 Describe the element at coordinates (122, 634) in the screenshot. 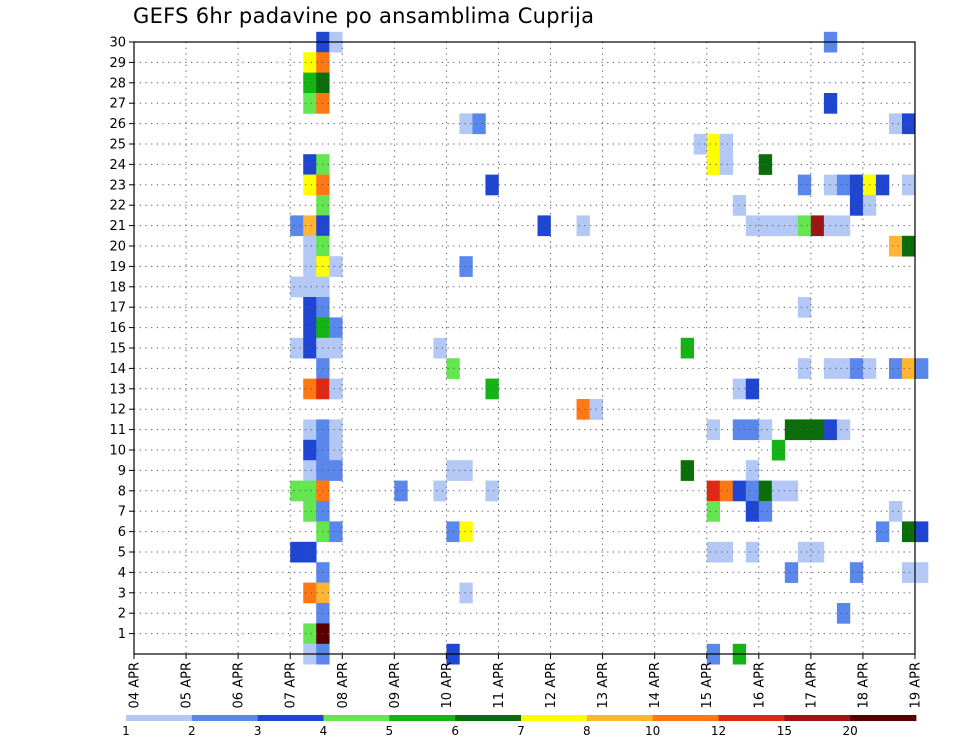

I see `y-tick-label: 1` at that location.